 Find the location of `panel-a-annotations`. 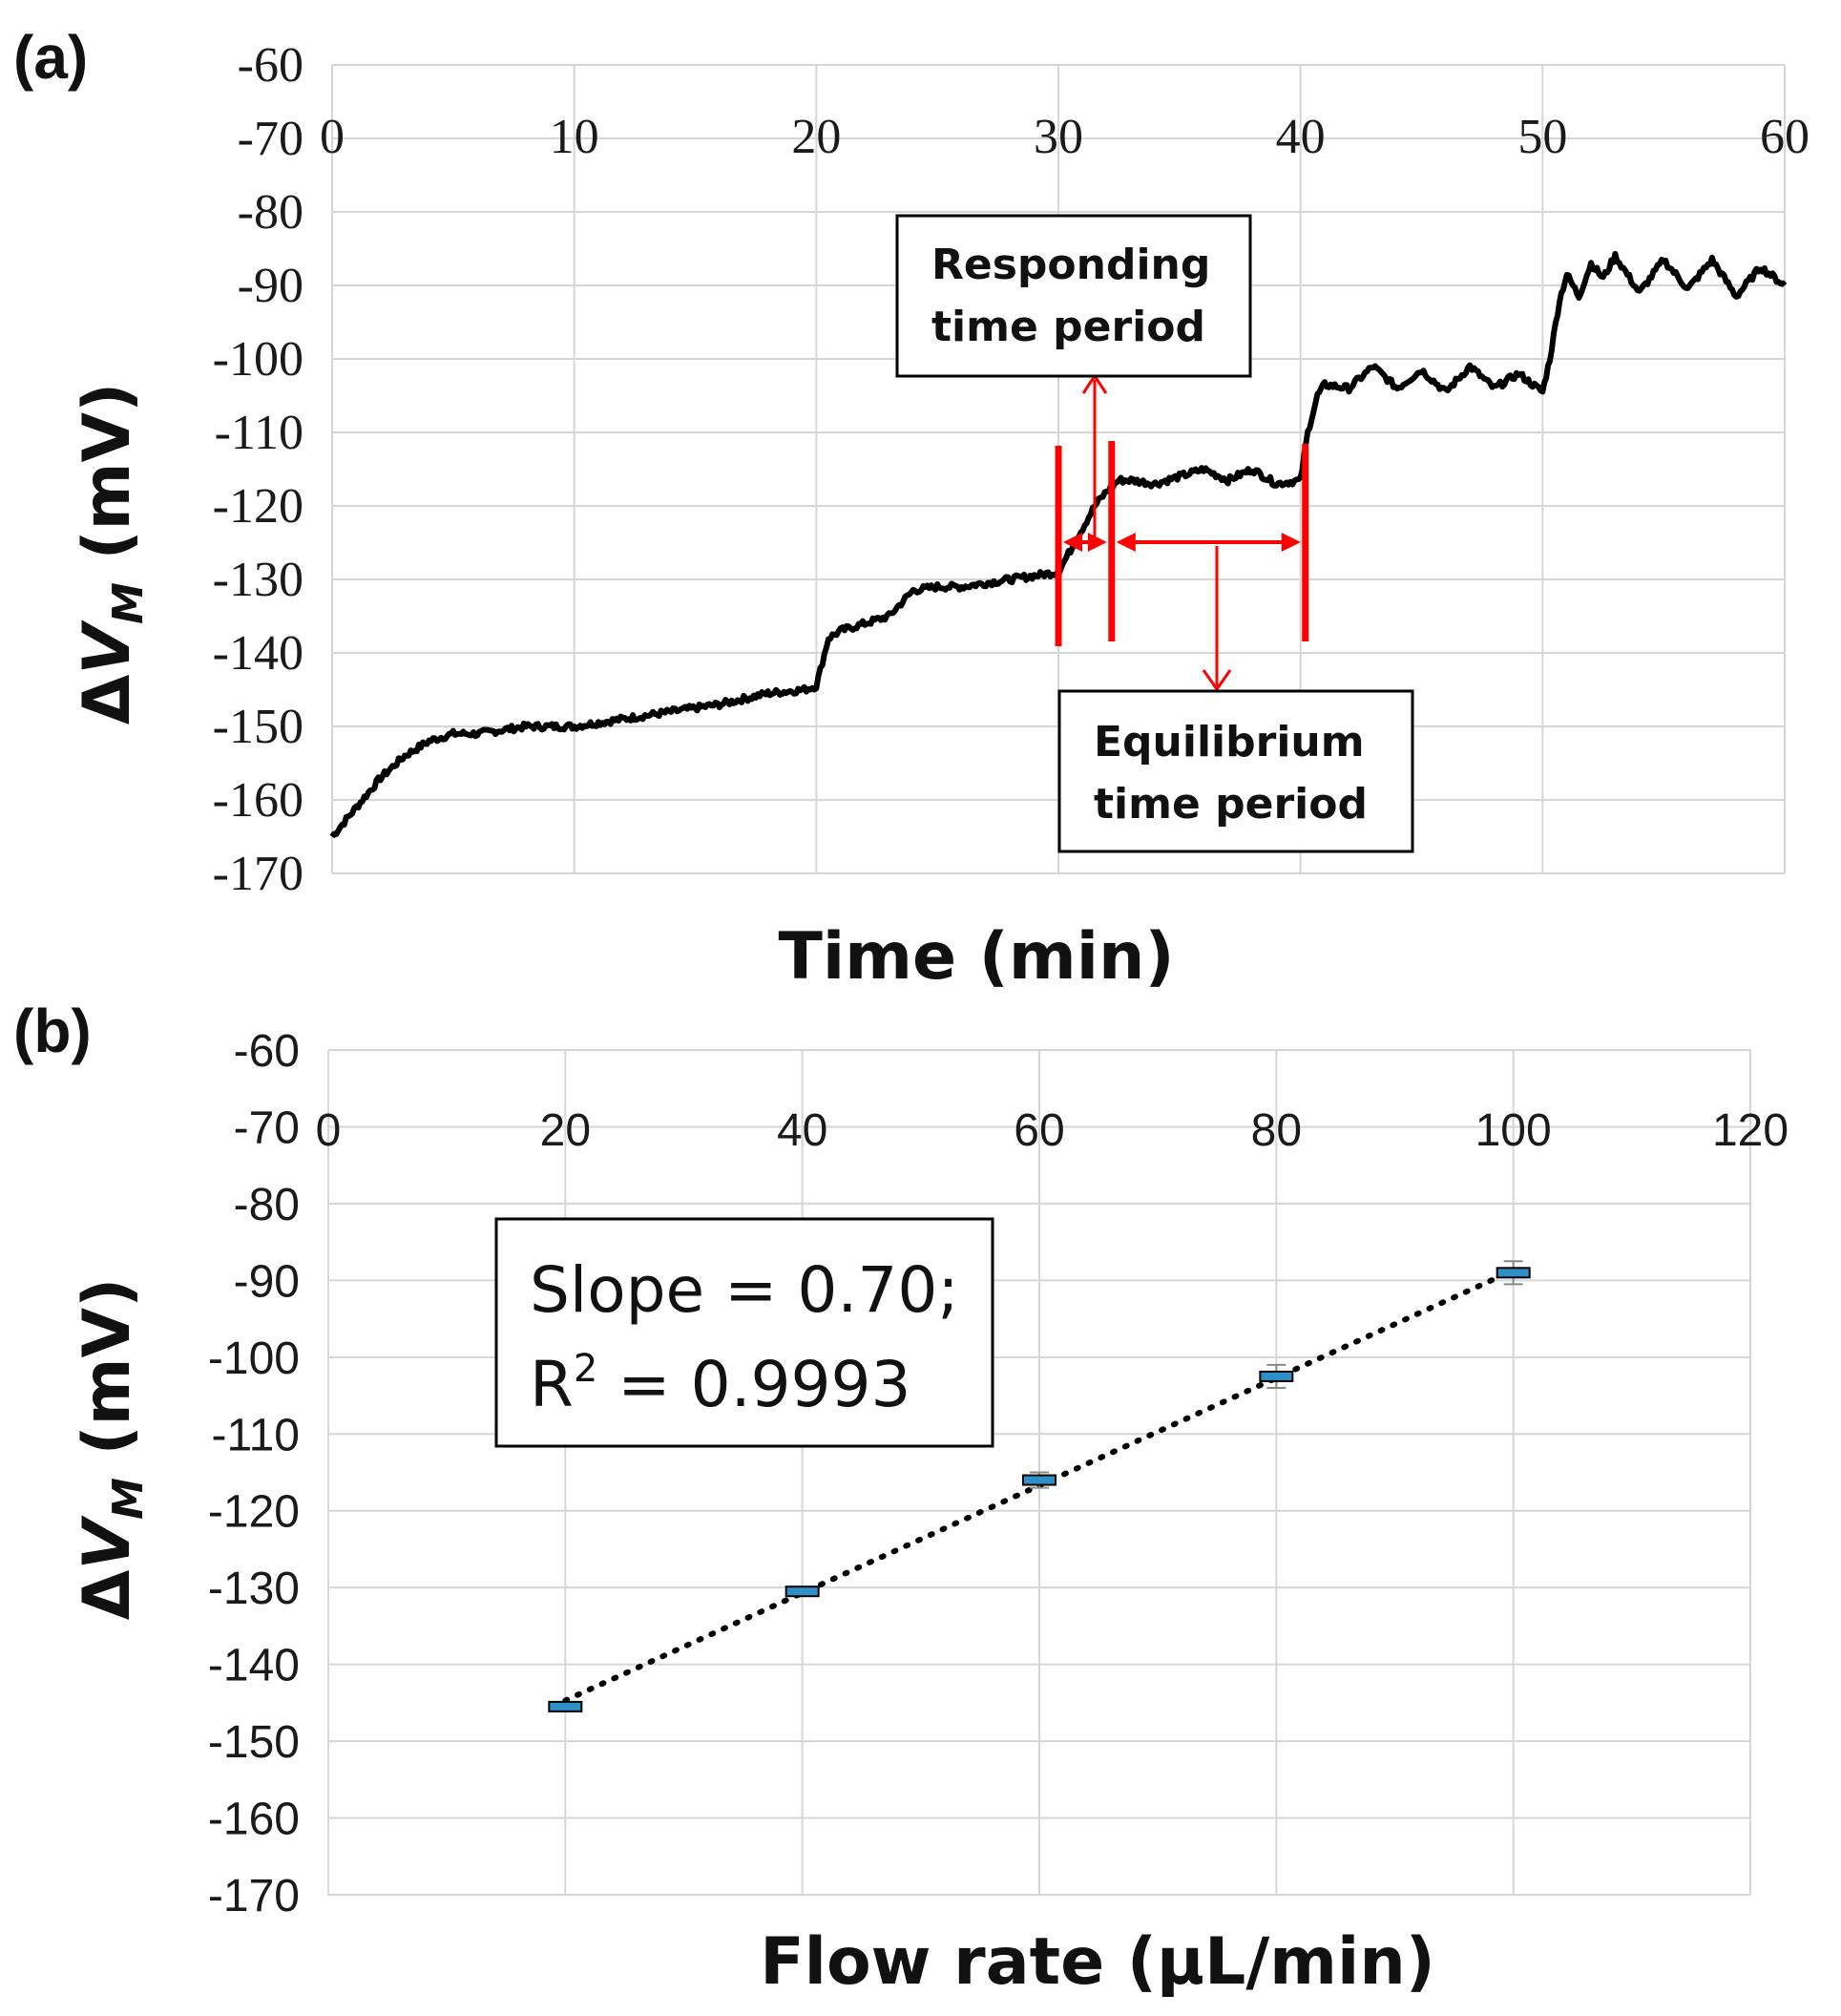

panel-a-annotations is located at coordinates (1182, 532).